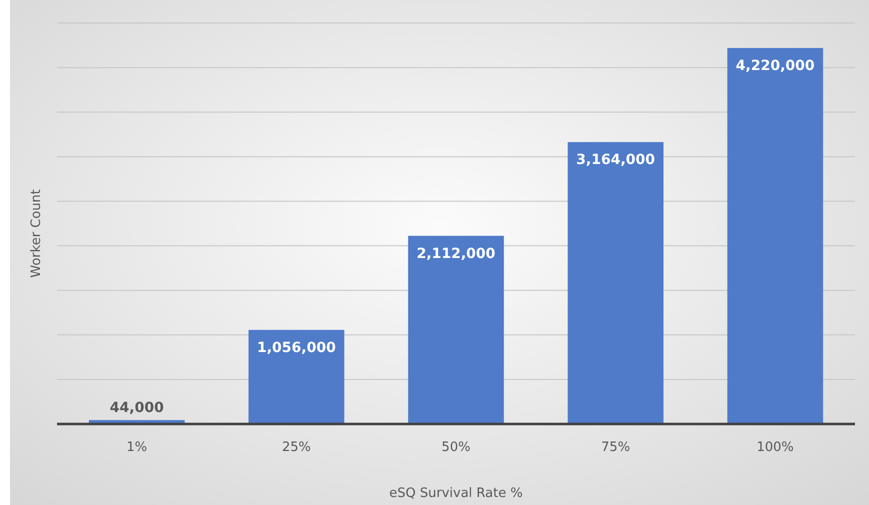 This screenshot has height=505, width=869. Describe the element at coordinates (296, 348) in the screenshot. I see `data-label: 1,056,000` at that location.